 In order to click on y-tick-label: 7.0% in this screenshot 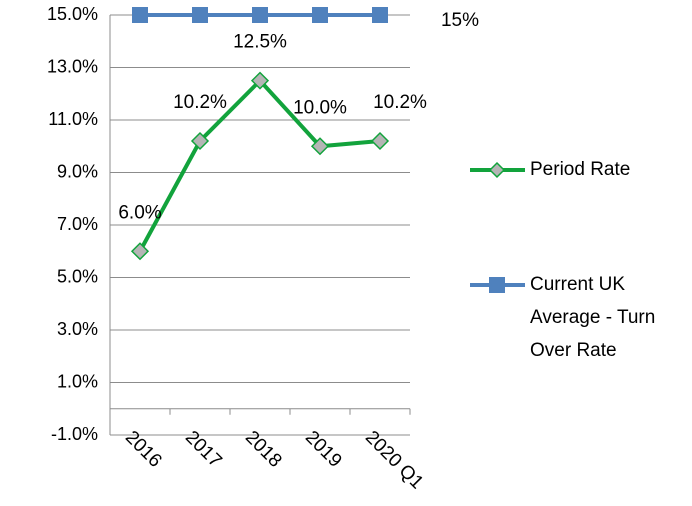, I will do `click(77, 224)`.